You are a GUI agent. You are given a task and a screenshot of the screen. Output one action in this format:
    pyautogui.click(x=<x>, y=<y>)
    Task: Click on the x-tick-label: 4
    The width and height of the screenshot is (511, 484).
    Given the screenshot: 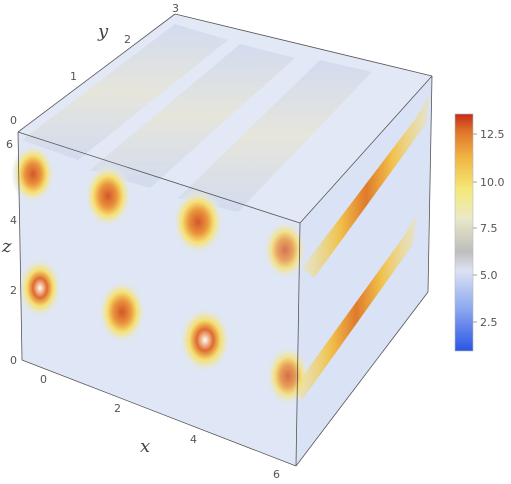 What is the action you would take?
    pyautogui.click(x=193, y=439)
    